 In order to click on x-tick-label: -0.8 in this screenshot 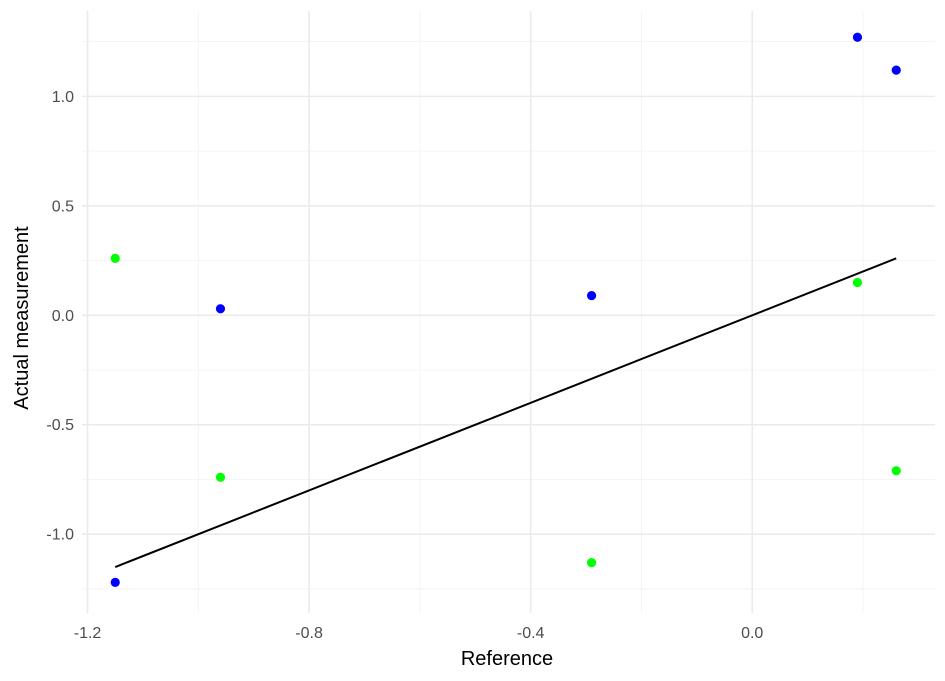, I will do `click(309, 633)`.